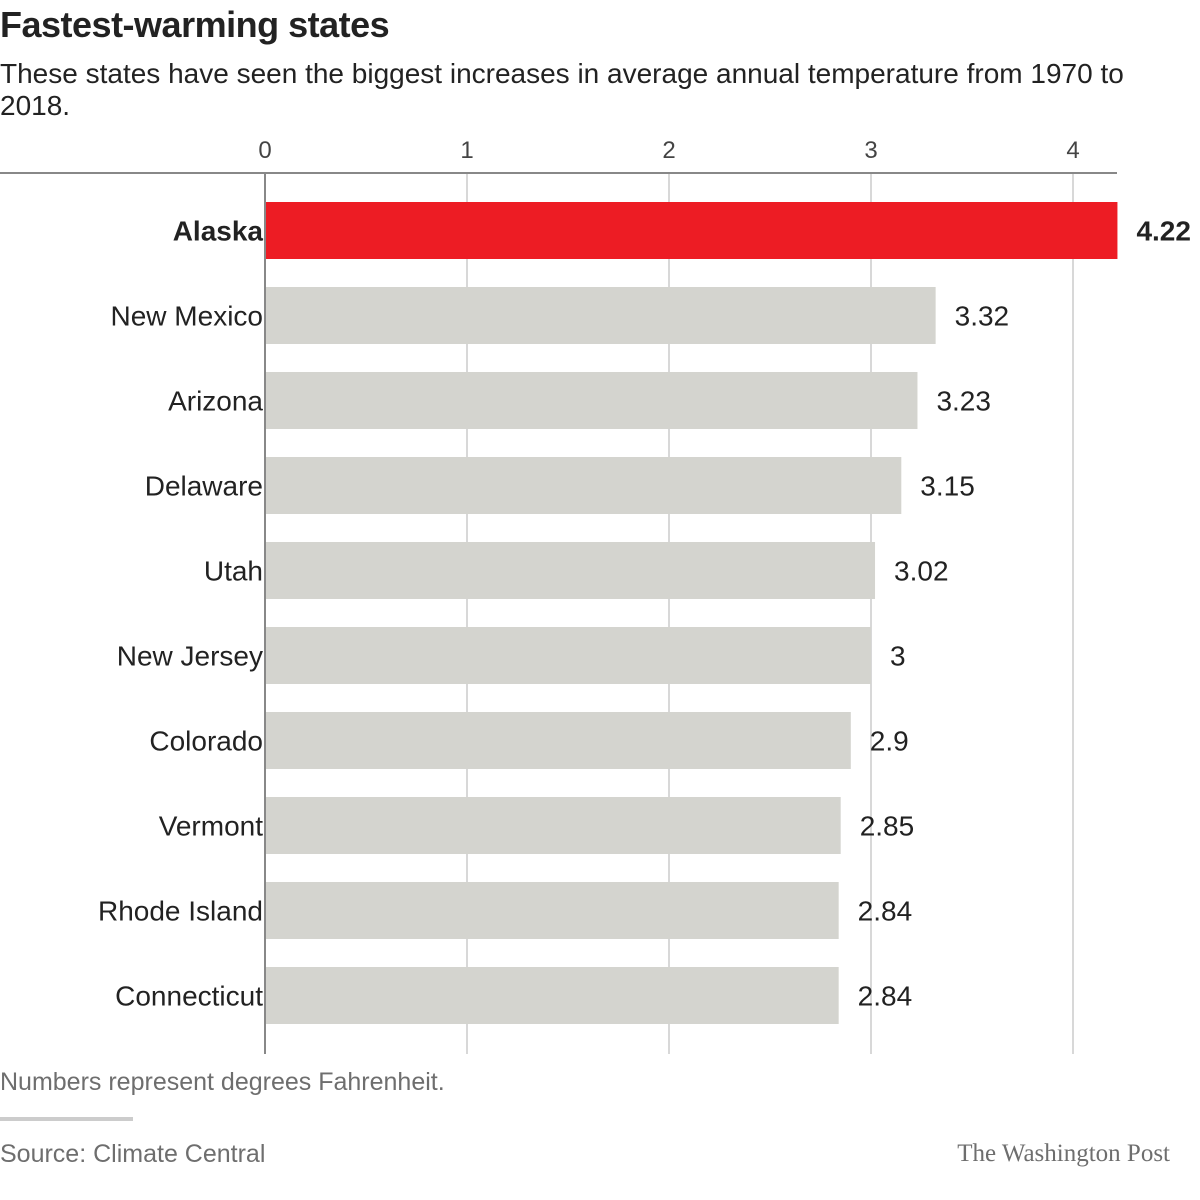  Describe the element at coordinates (1163, 231) in the screenshot. I see `value-label-alaska: 4.22` at that location.